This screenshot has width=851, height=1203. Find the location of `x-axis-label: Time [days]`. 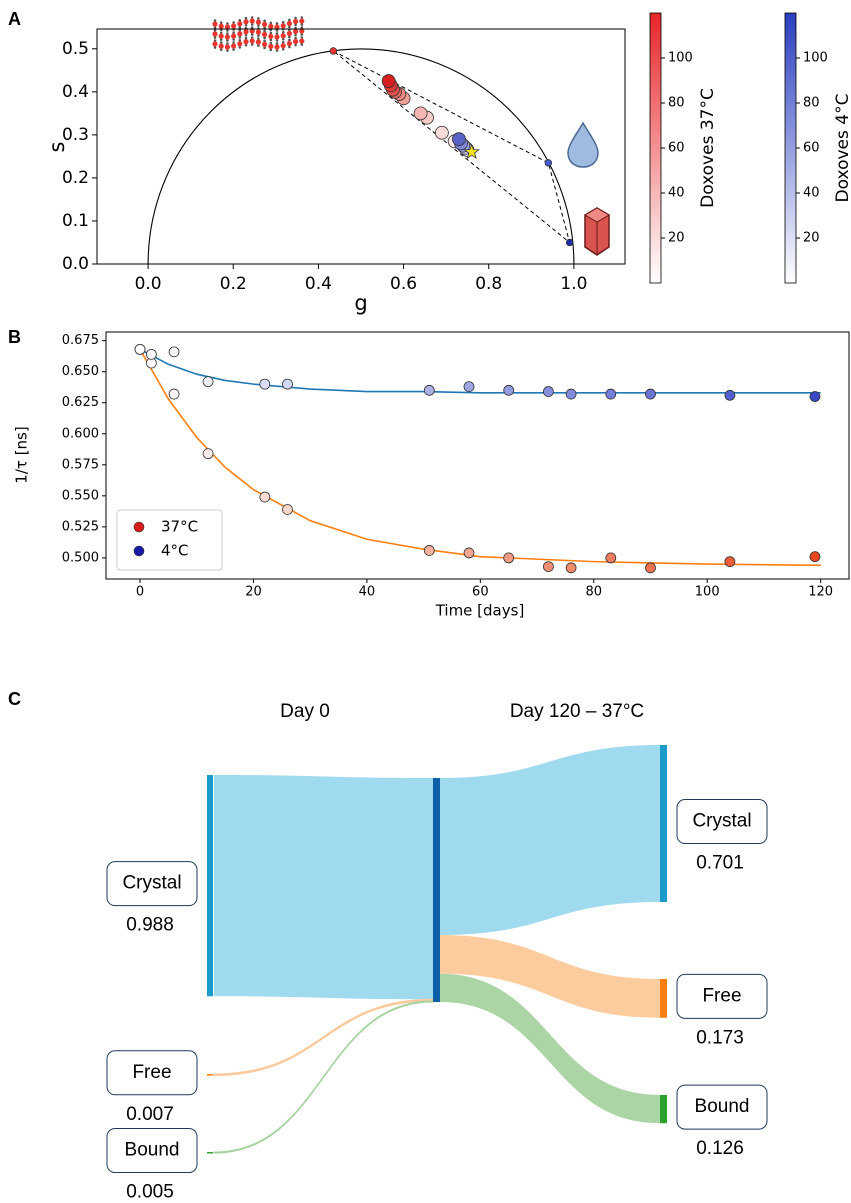

x-axis-label: Time [days] is located at coordinates (480, 611).